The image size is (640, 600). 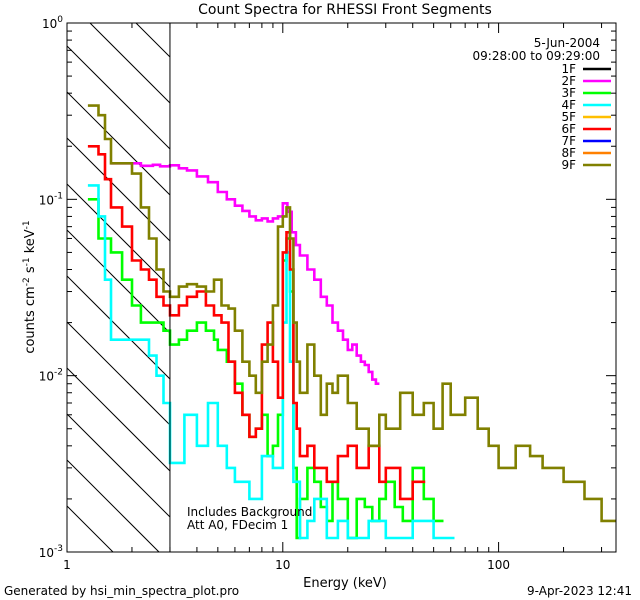 I want to click on legend-label-2F: 2F, so click(x=568, y=81).